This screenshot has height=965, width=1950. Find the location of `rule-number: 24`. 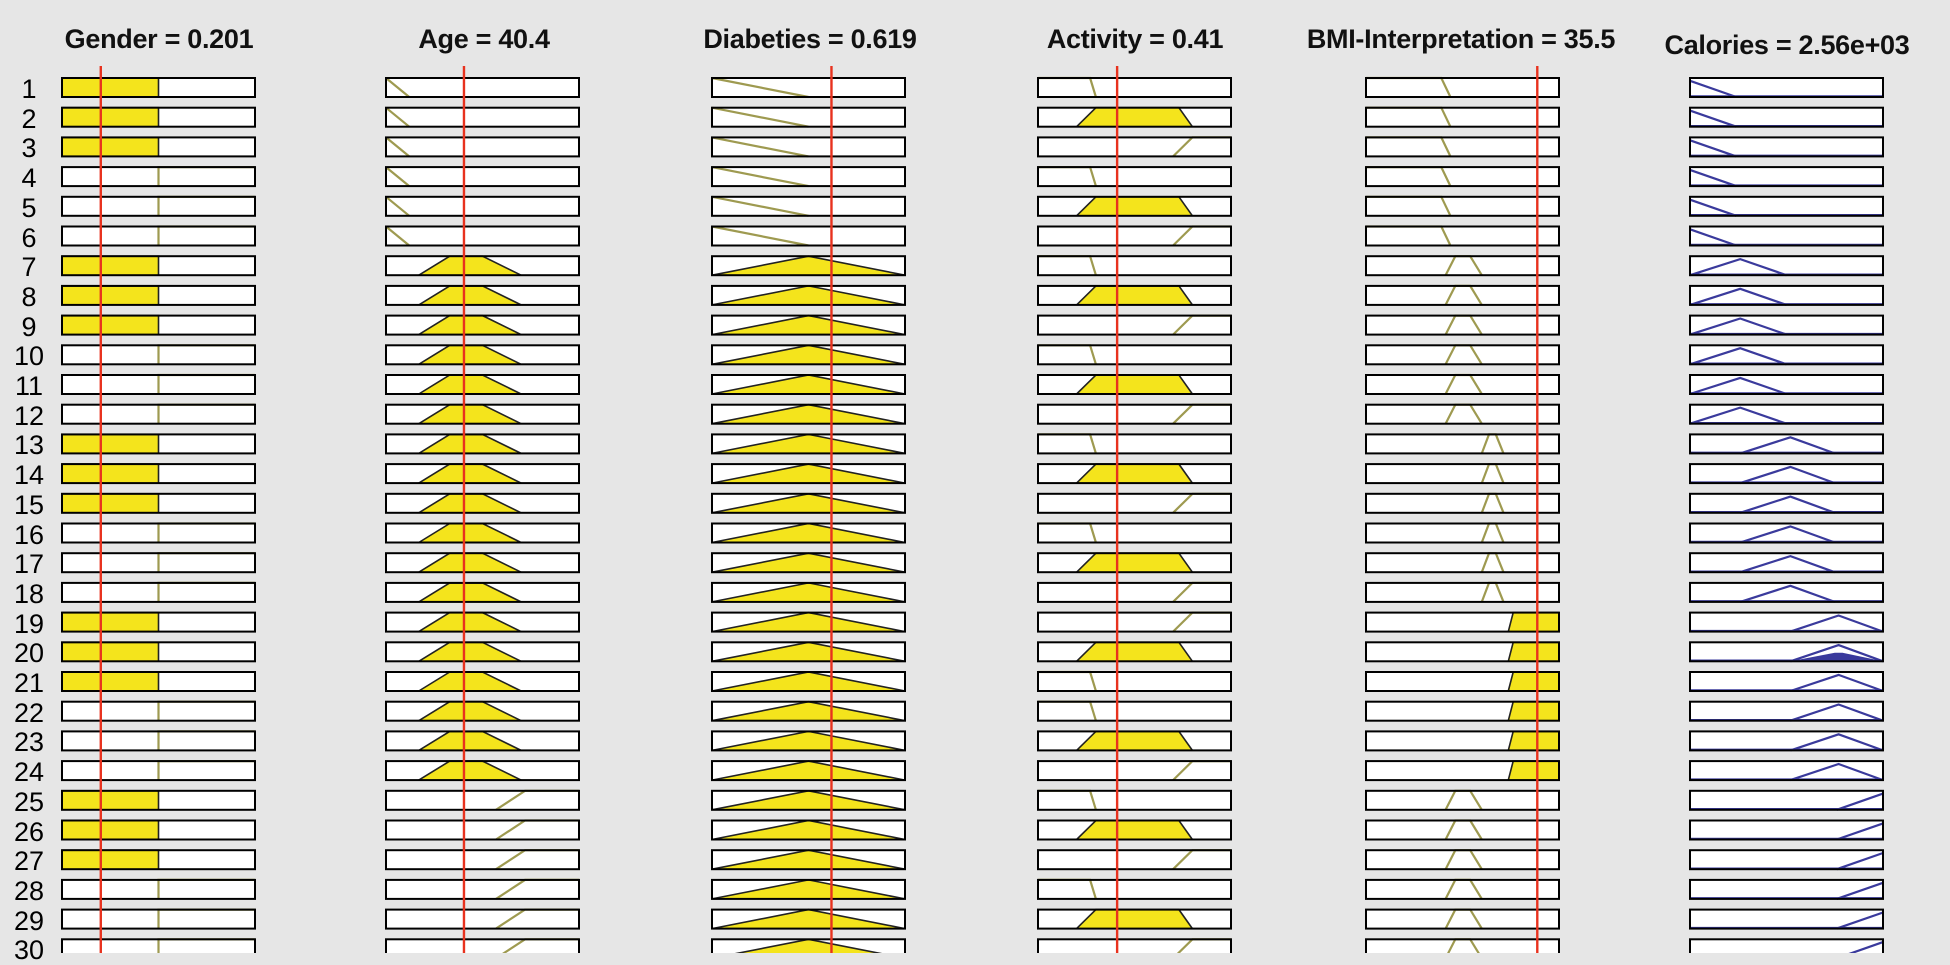

rule-number: 24 is located at coordinates (29, 772).